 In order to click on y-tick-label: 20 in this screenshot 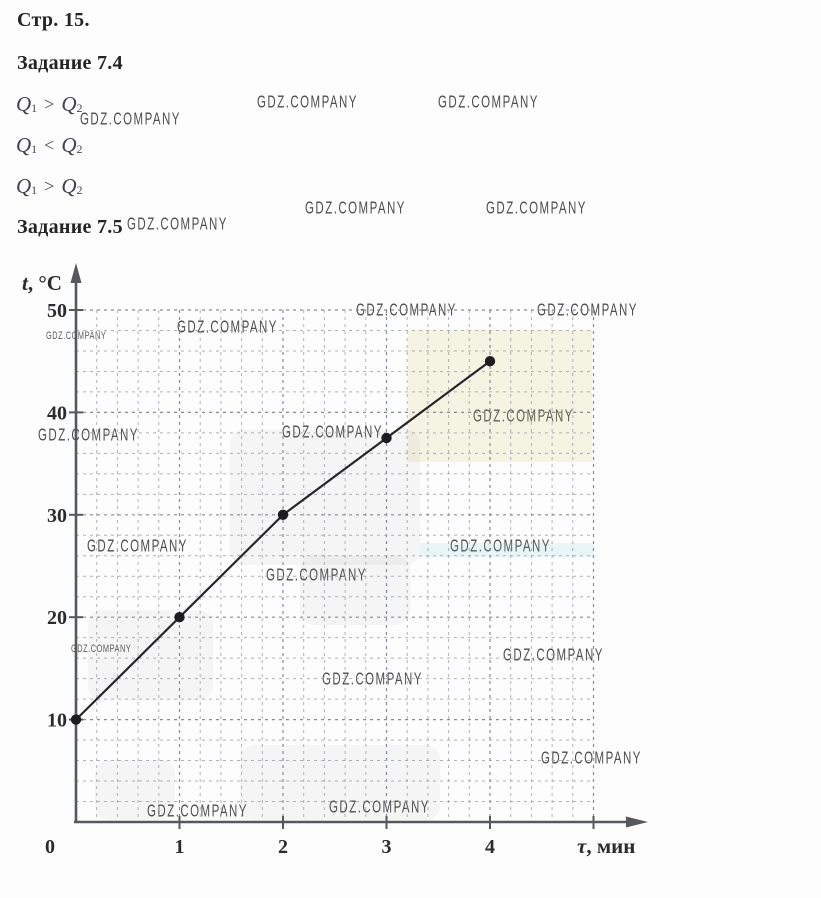, I will do `click(57, 618)`.